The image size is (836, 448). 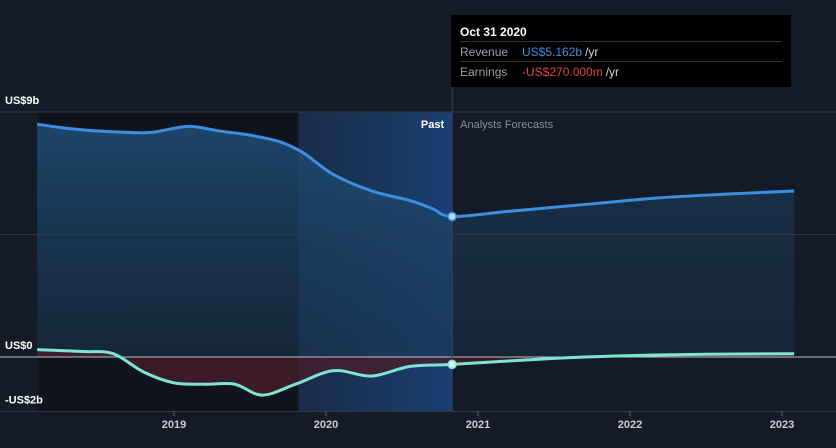 I want to click on x-tick-label: 2022, so click(x=630, y=425).